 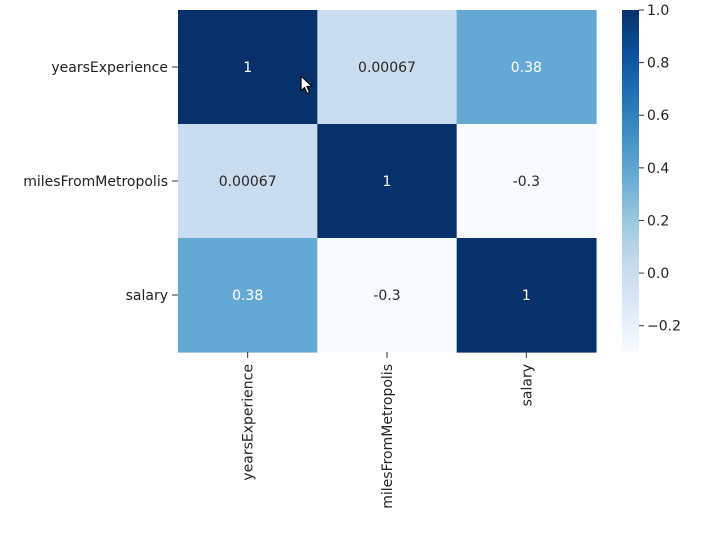 What do you see at coordinates (658, 169) in the screenshot?
I see `colorbar-tick-label: 0.4` at bounding box center [658, 169].